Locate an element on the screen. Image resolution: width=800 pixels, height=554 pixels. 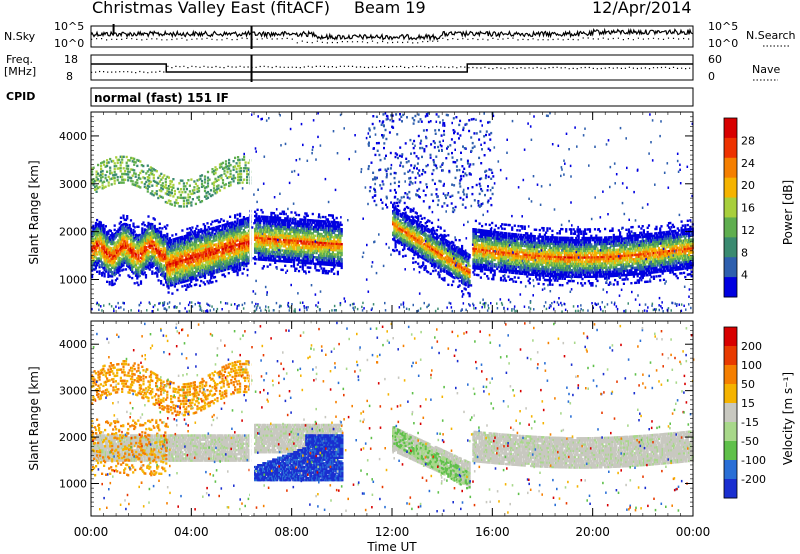
velocity-colorbar-frame is located at coordinates (730, 412).